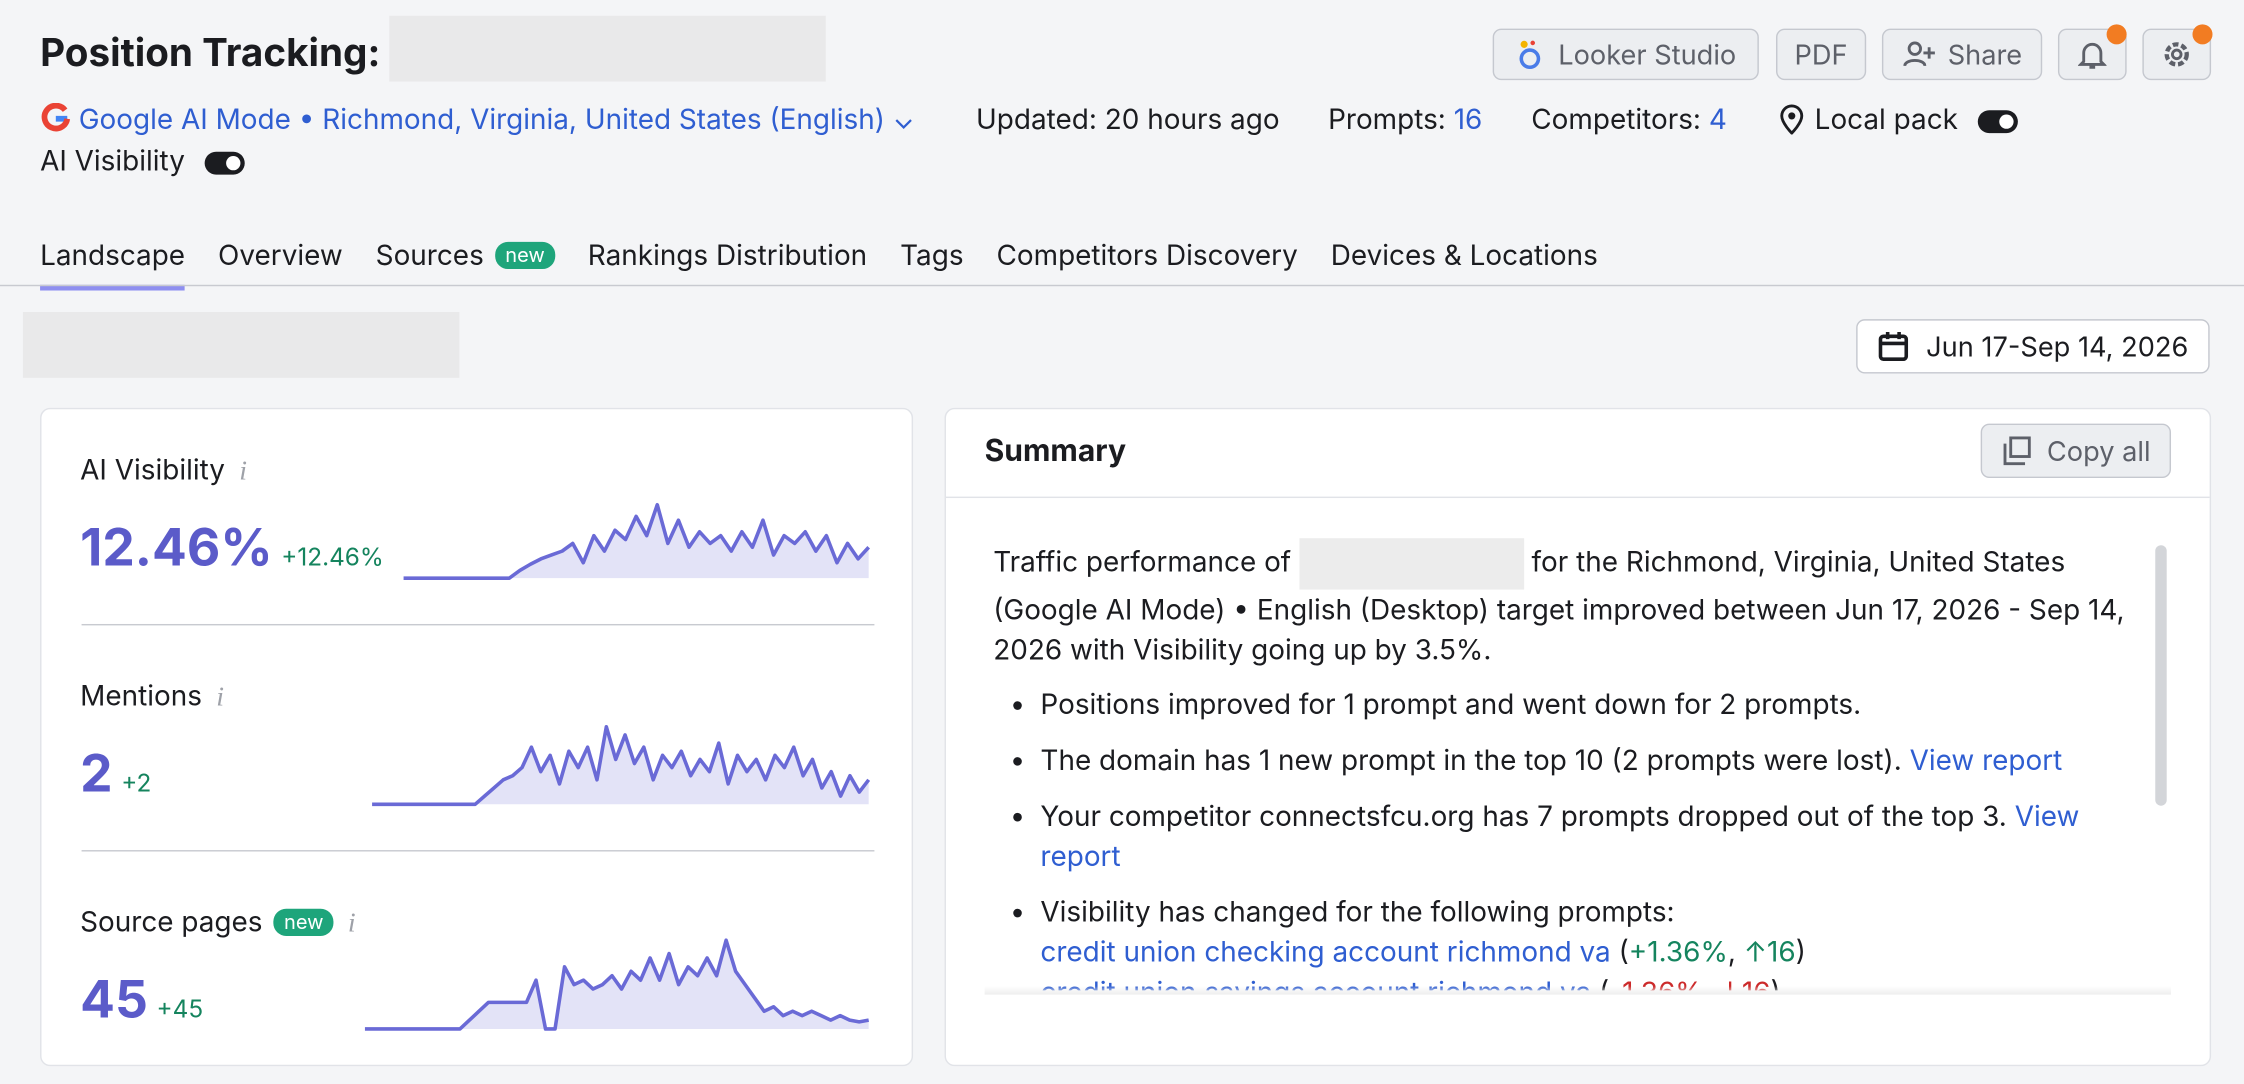 Image resolution: width=2244 pixels, height=1084 pixels. I want to click on label: PDF, so click(1821, 54).